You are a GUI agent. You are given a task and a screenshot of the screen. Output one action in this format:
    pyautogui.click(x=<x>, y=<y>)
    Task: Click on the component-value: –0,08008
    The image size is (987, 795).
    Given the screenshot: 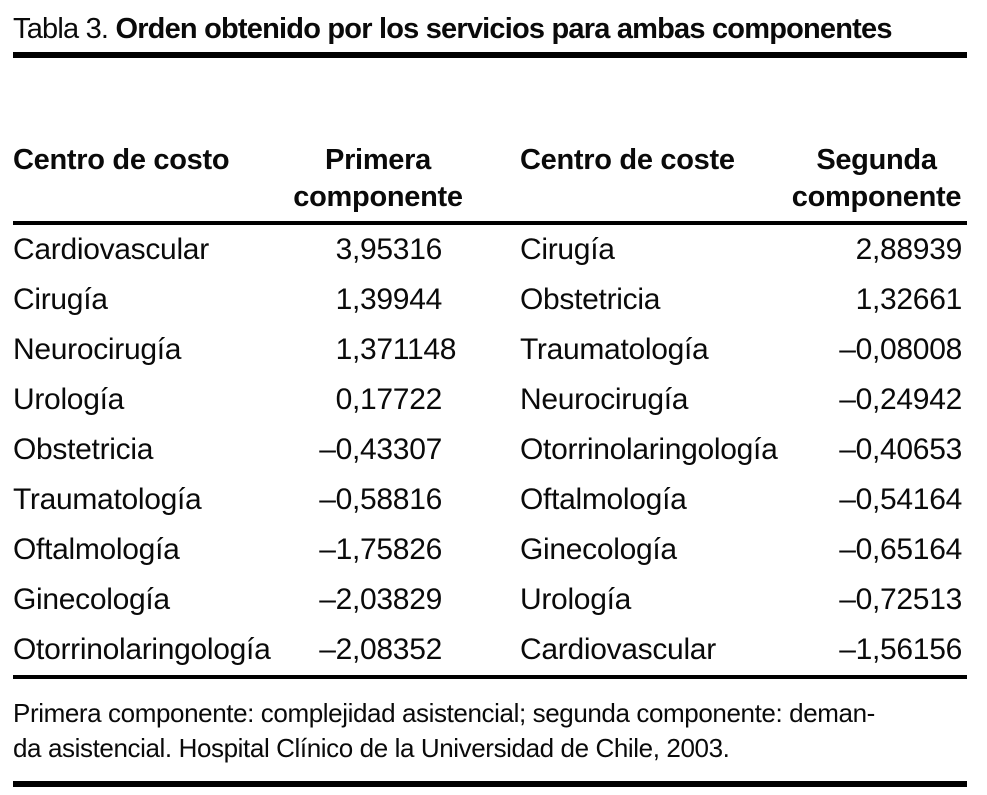 What is the action you would take?
    pyautogui.click(x=900, y=349)
    